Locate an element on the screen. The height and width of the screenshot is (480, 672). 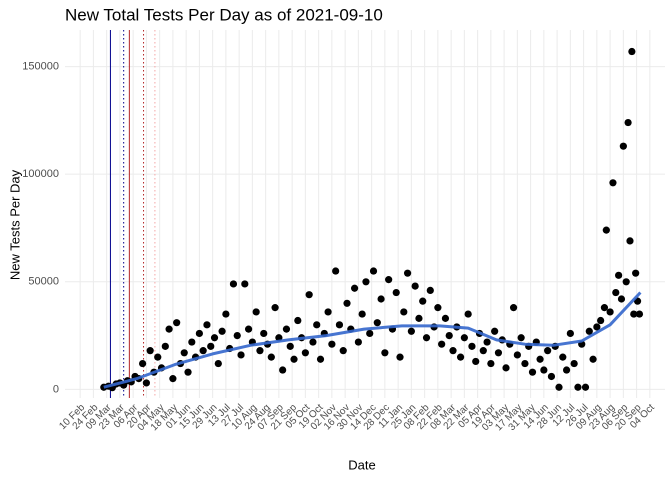
y-axis-label: New Tests Per Day is located at coordinates (14, 224).